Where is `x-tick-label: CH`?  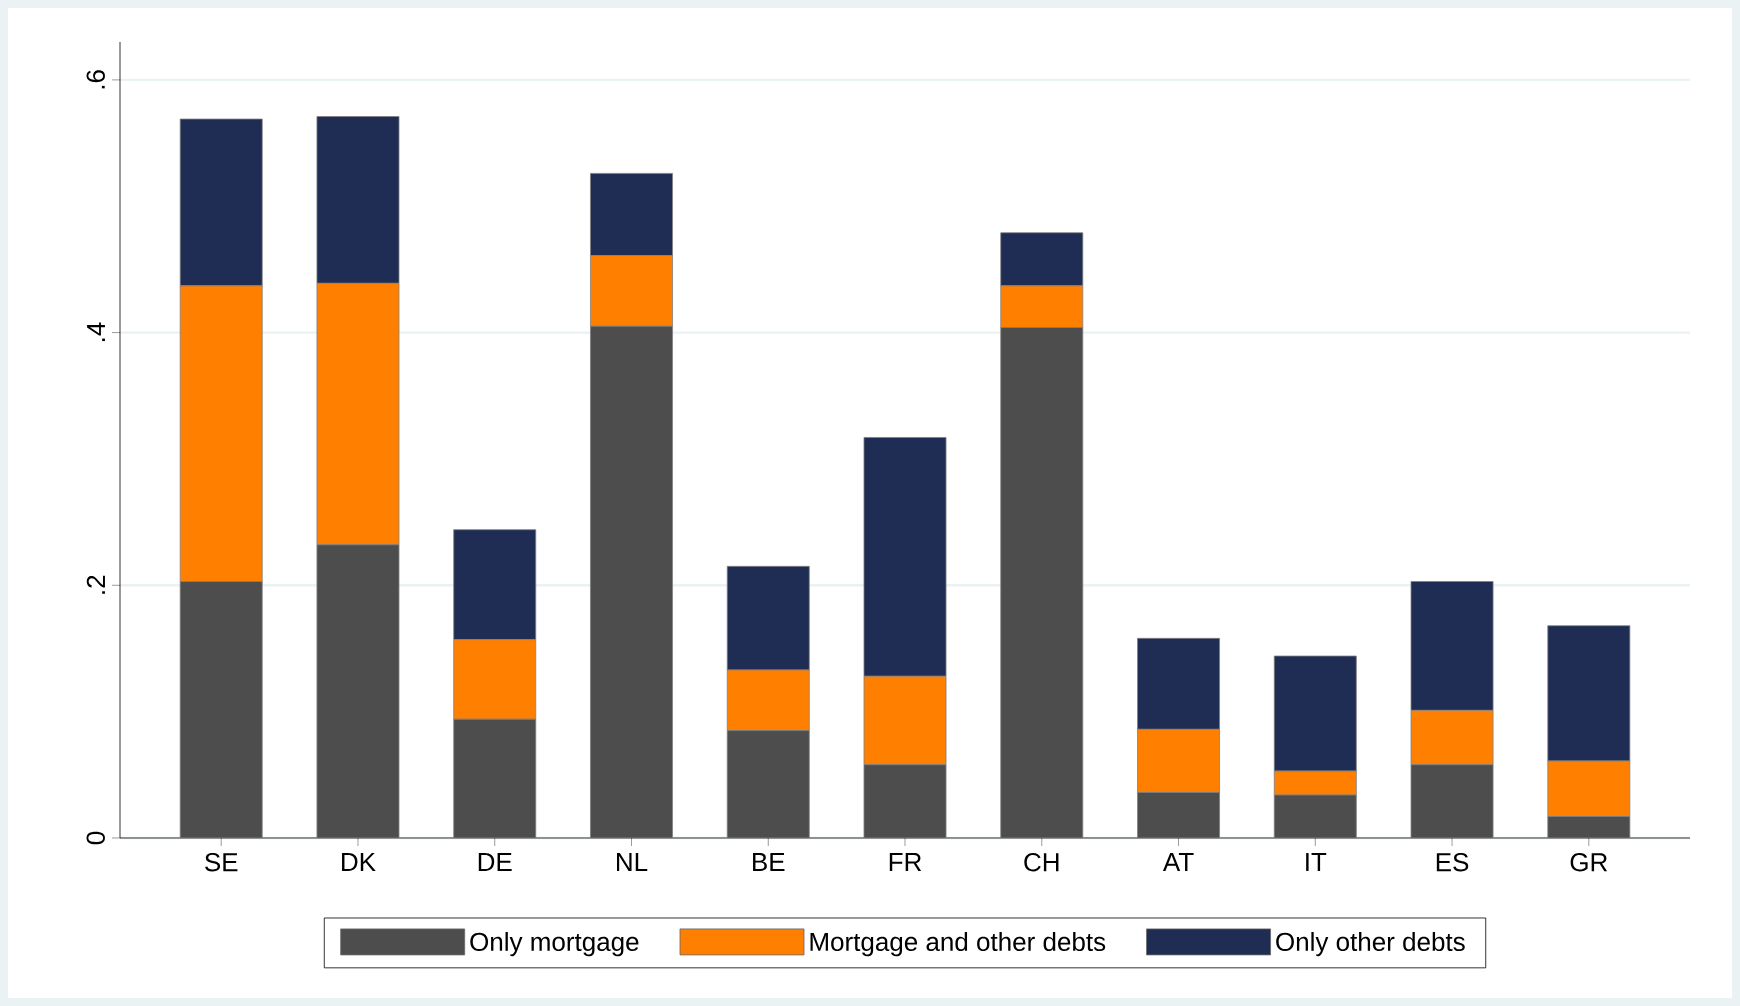
x-tick-label: CH is located at coordinates (1041, 862).